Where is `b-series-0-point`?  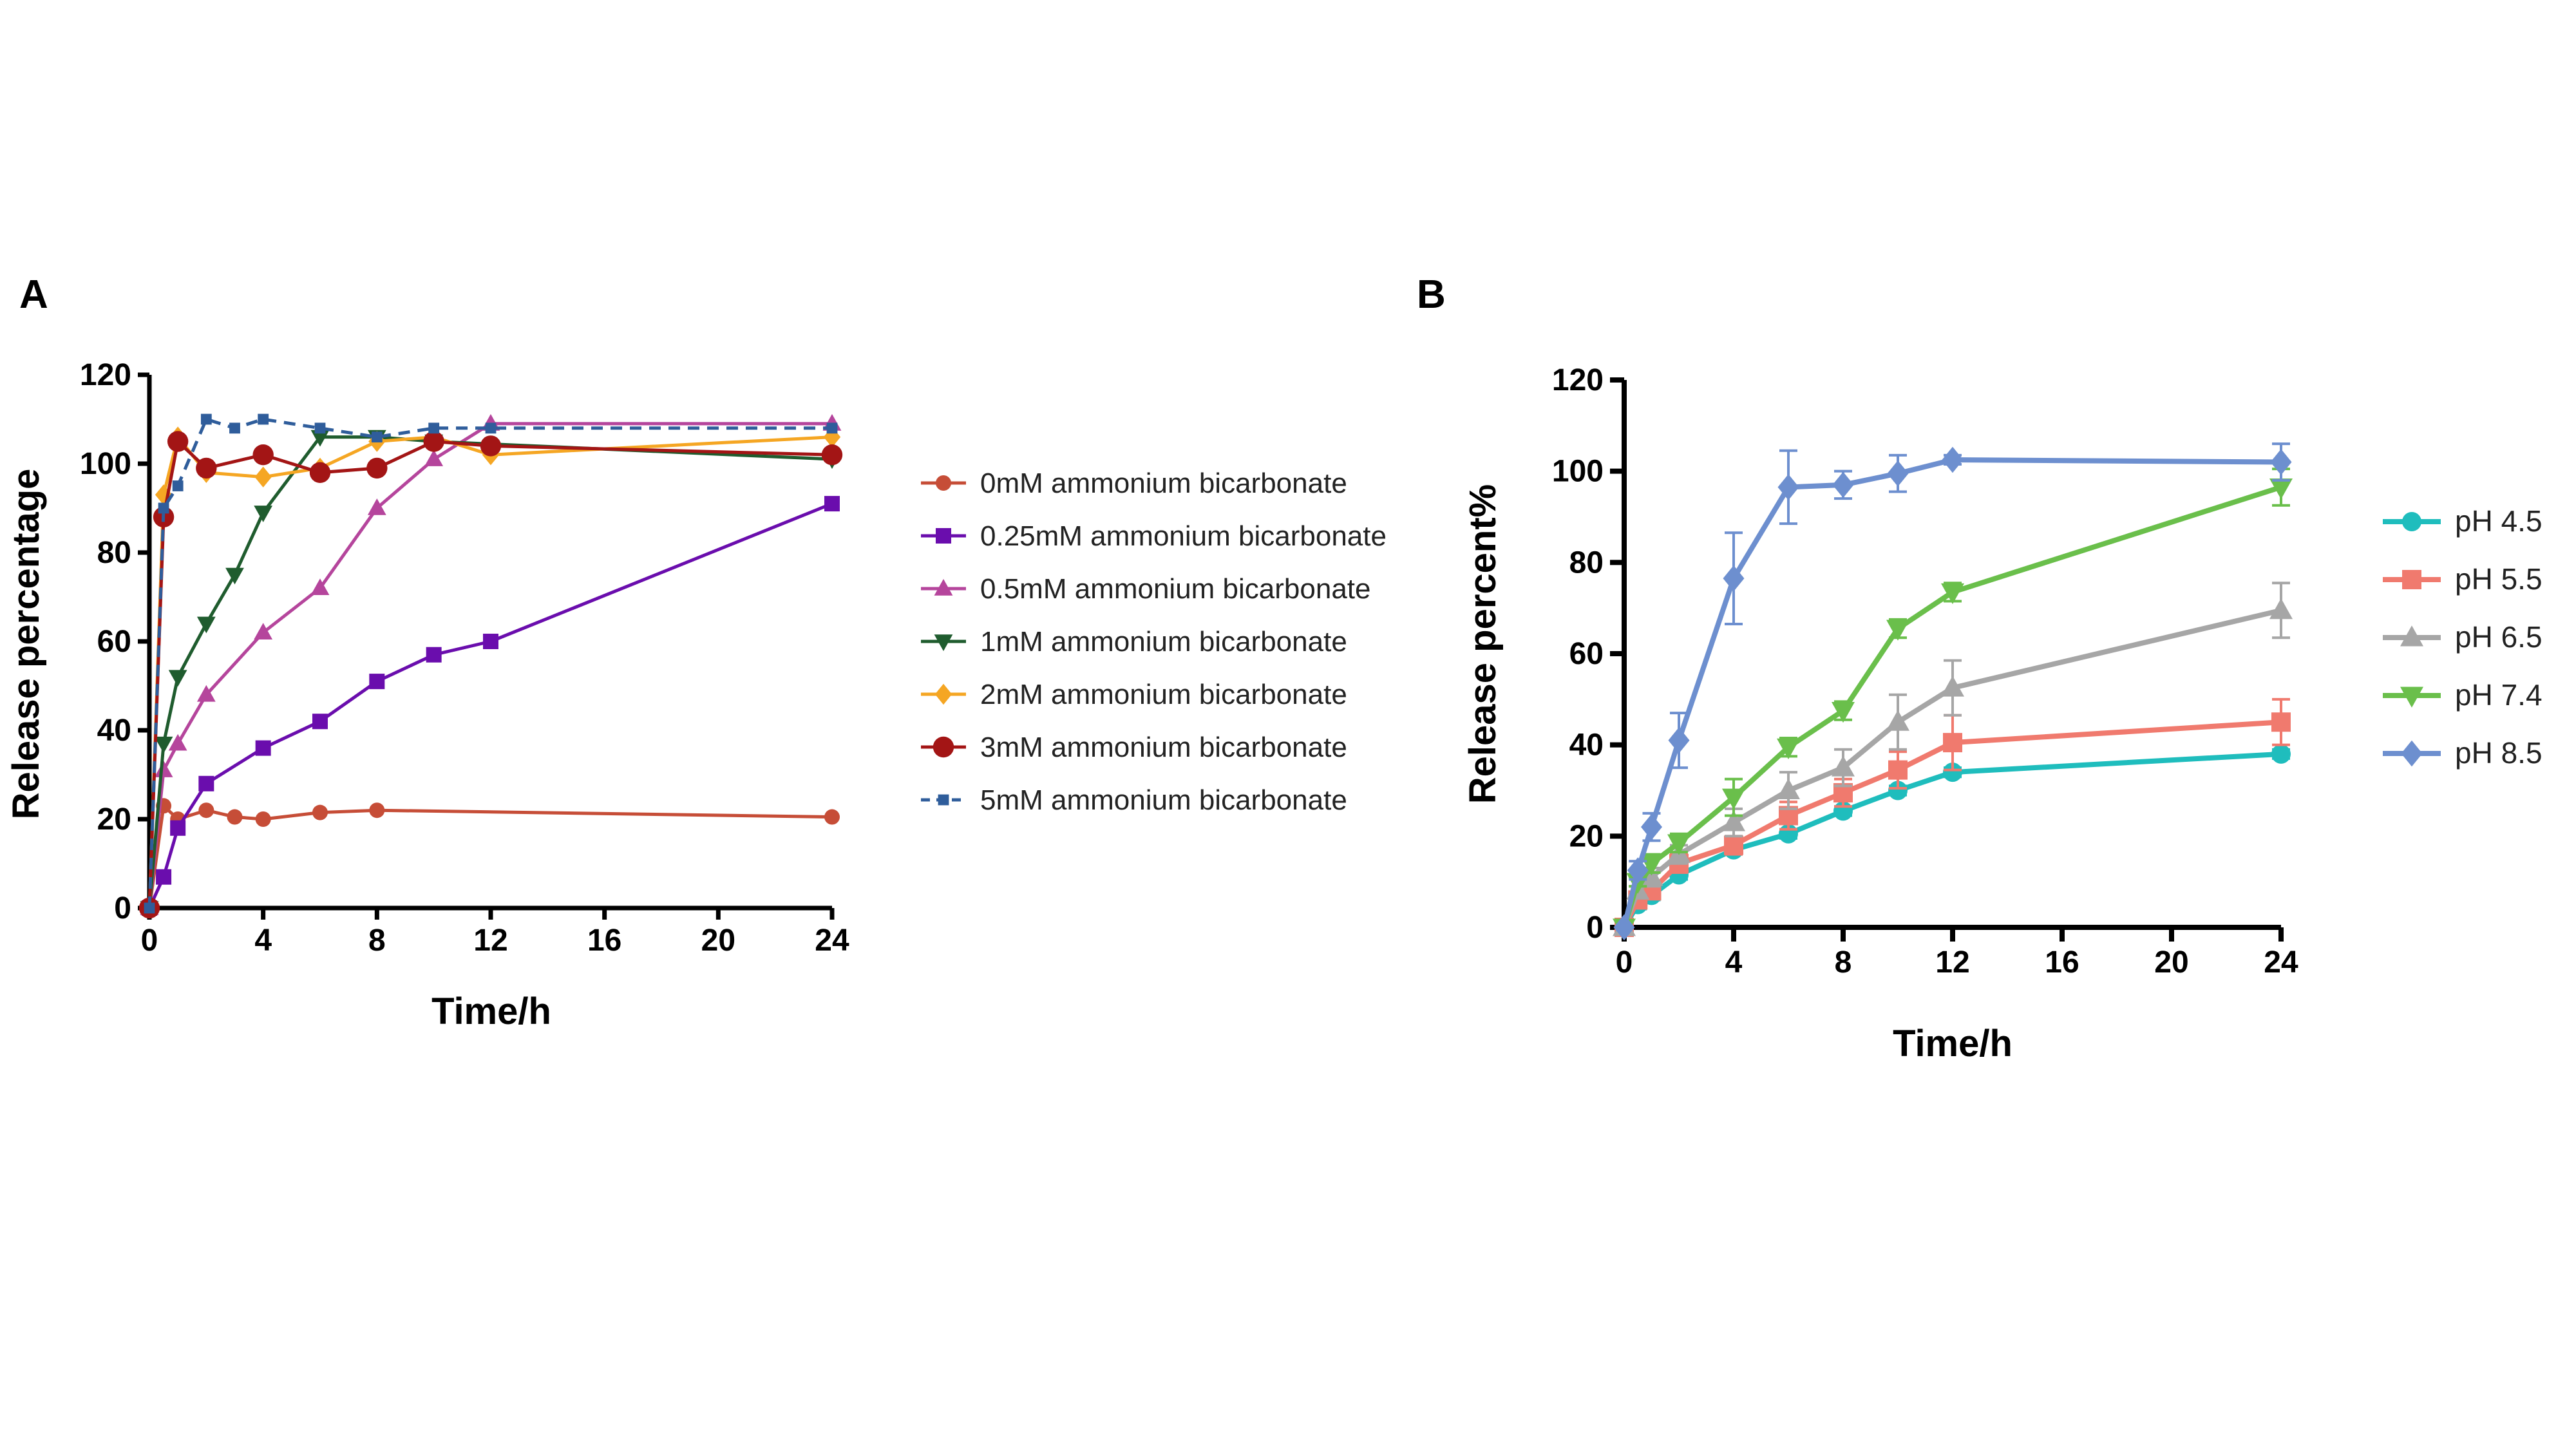 b-series-0-point is located at coordinates (1898, 790).